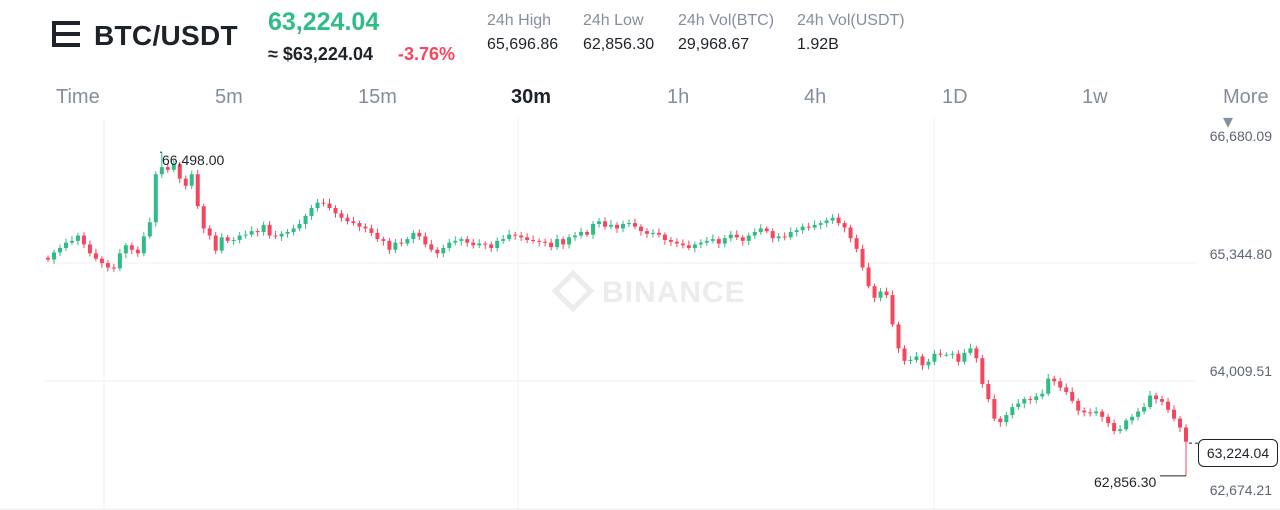 The image size is (1280, 510). What do you see at coordinates (377, 97) in the screenshot?
I see `tab-15m: 15m` at bounding box center [377, 97].